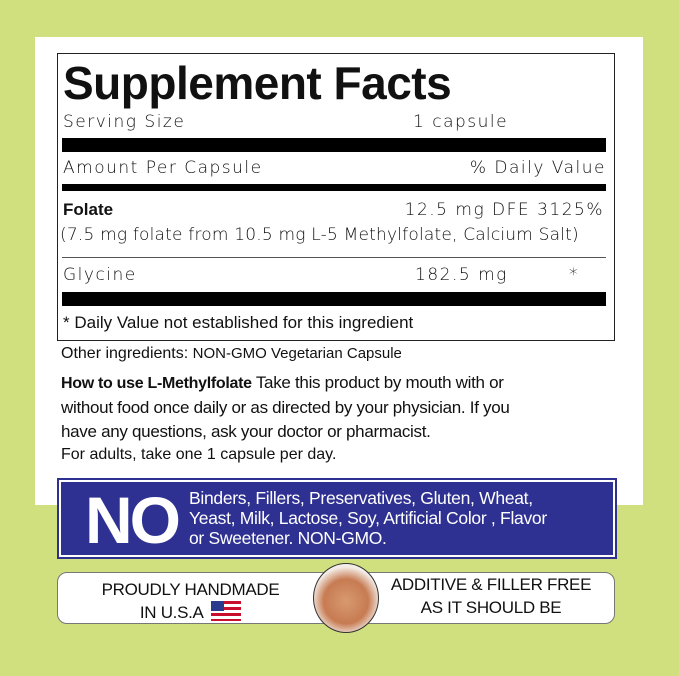  What do you see at coordinates (226, 611) in the screenshot?
I see `us-flag-icon` at bounding box center [226, 611].